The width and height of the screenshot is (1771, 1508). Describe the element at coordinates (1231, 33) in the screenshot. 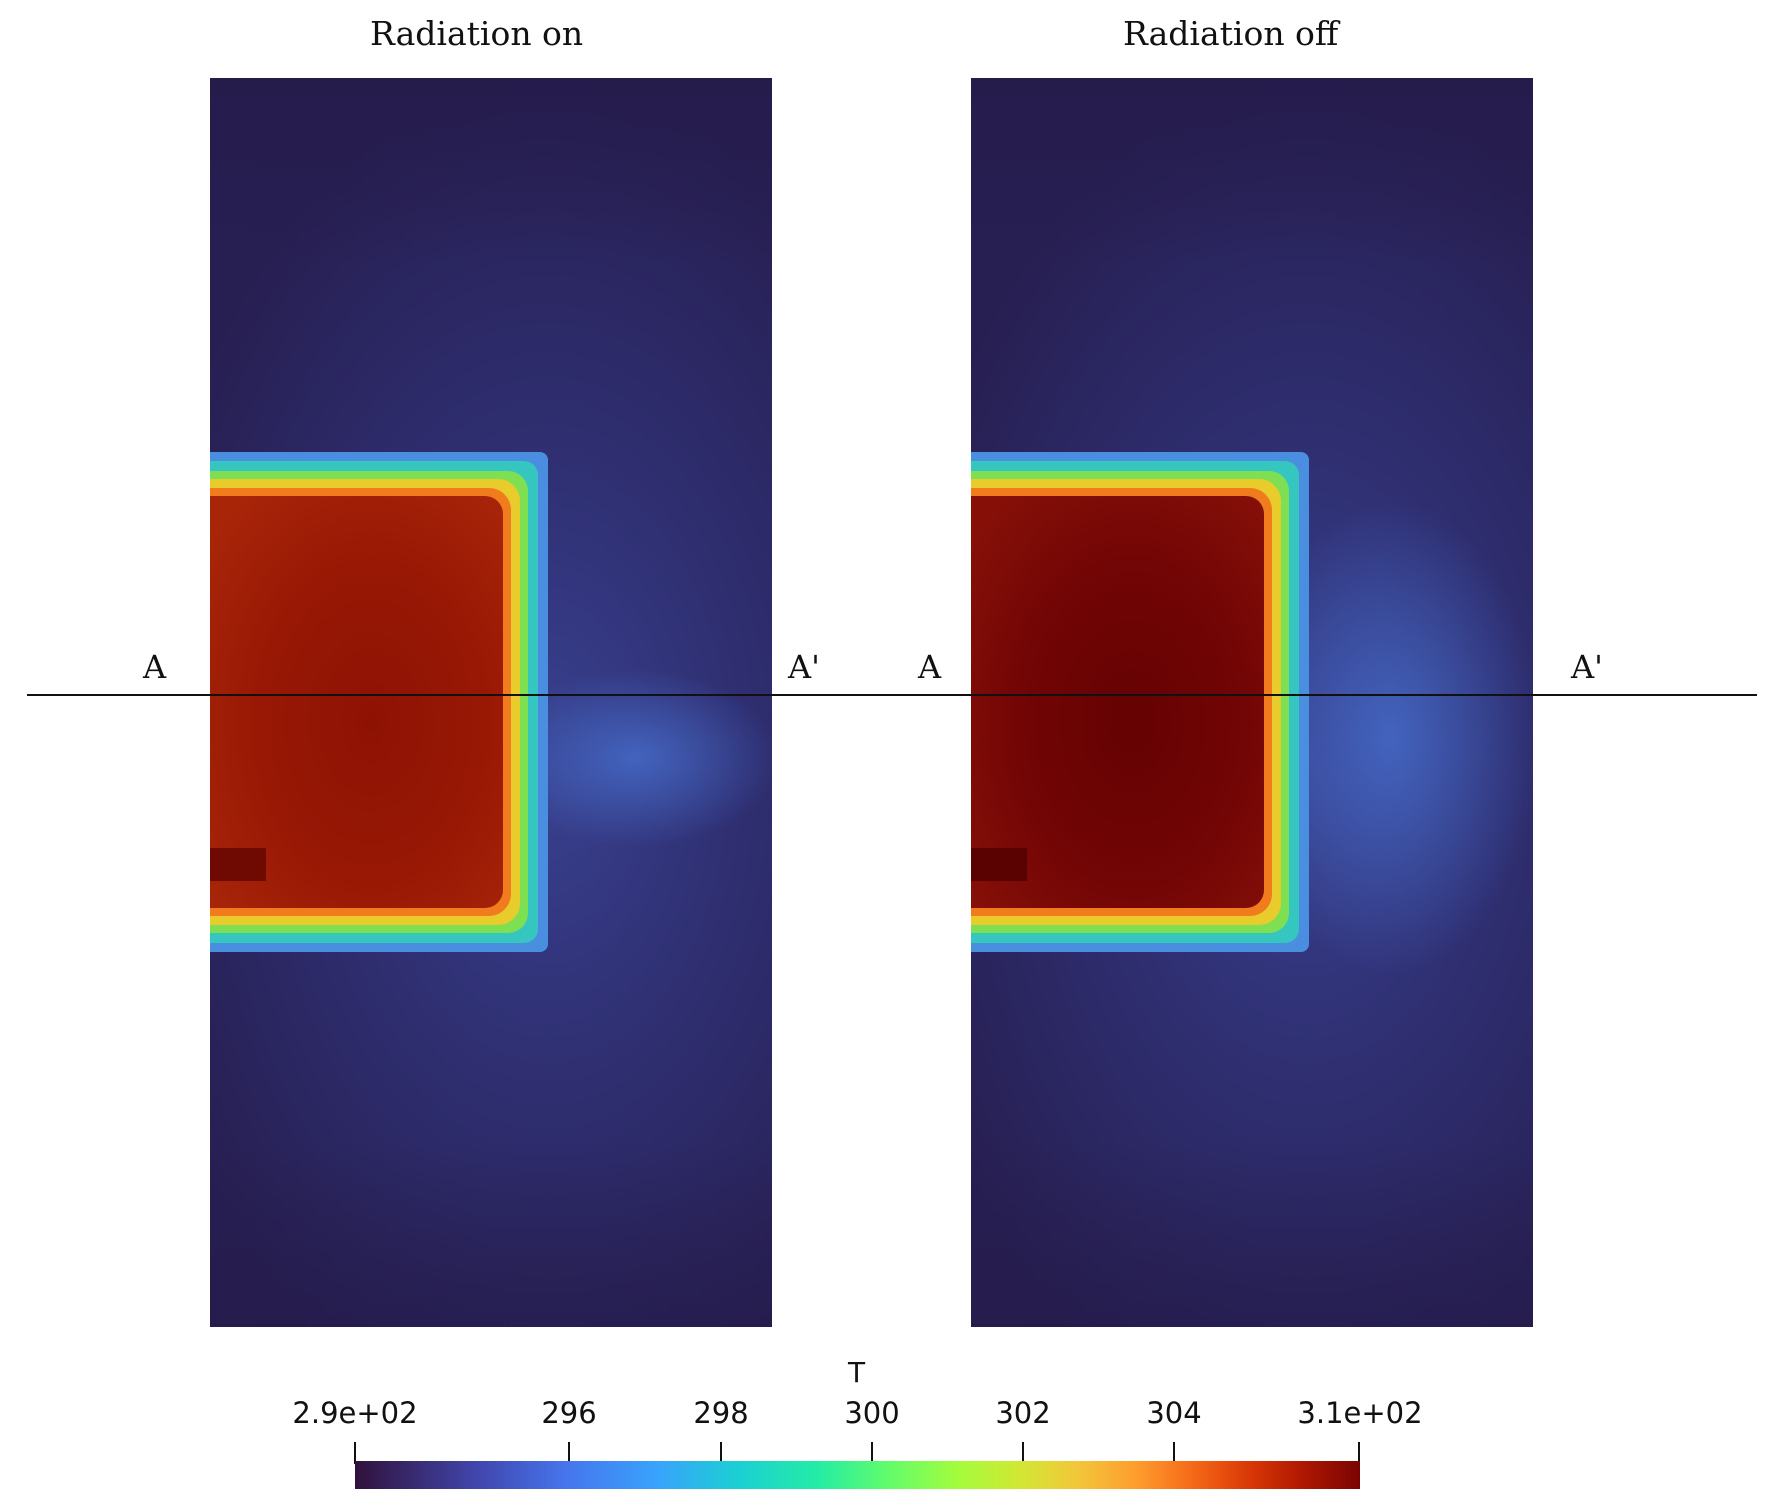

I see `panel-title-radiation-off: Radiation off` at that location.